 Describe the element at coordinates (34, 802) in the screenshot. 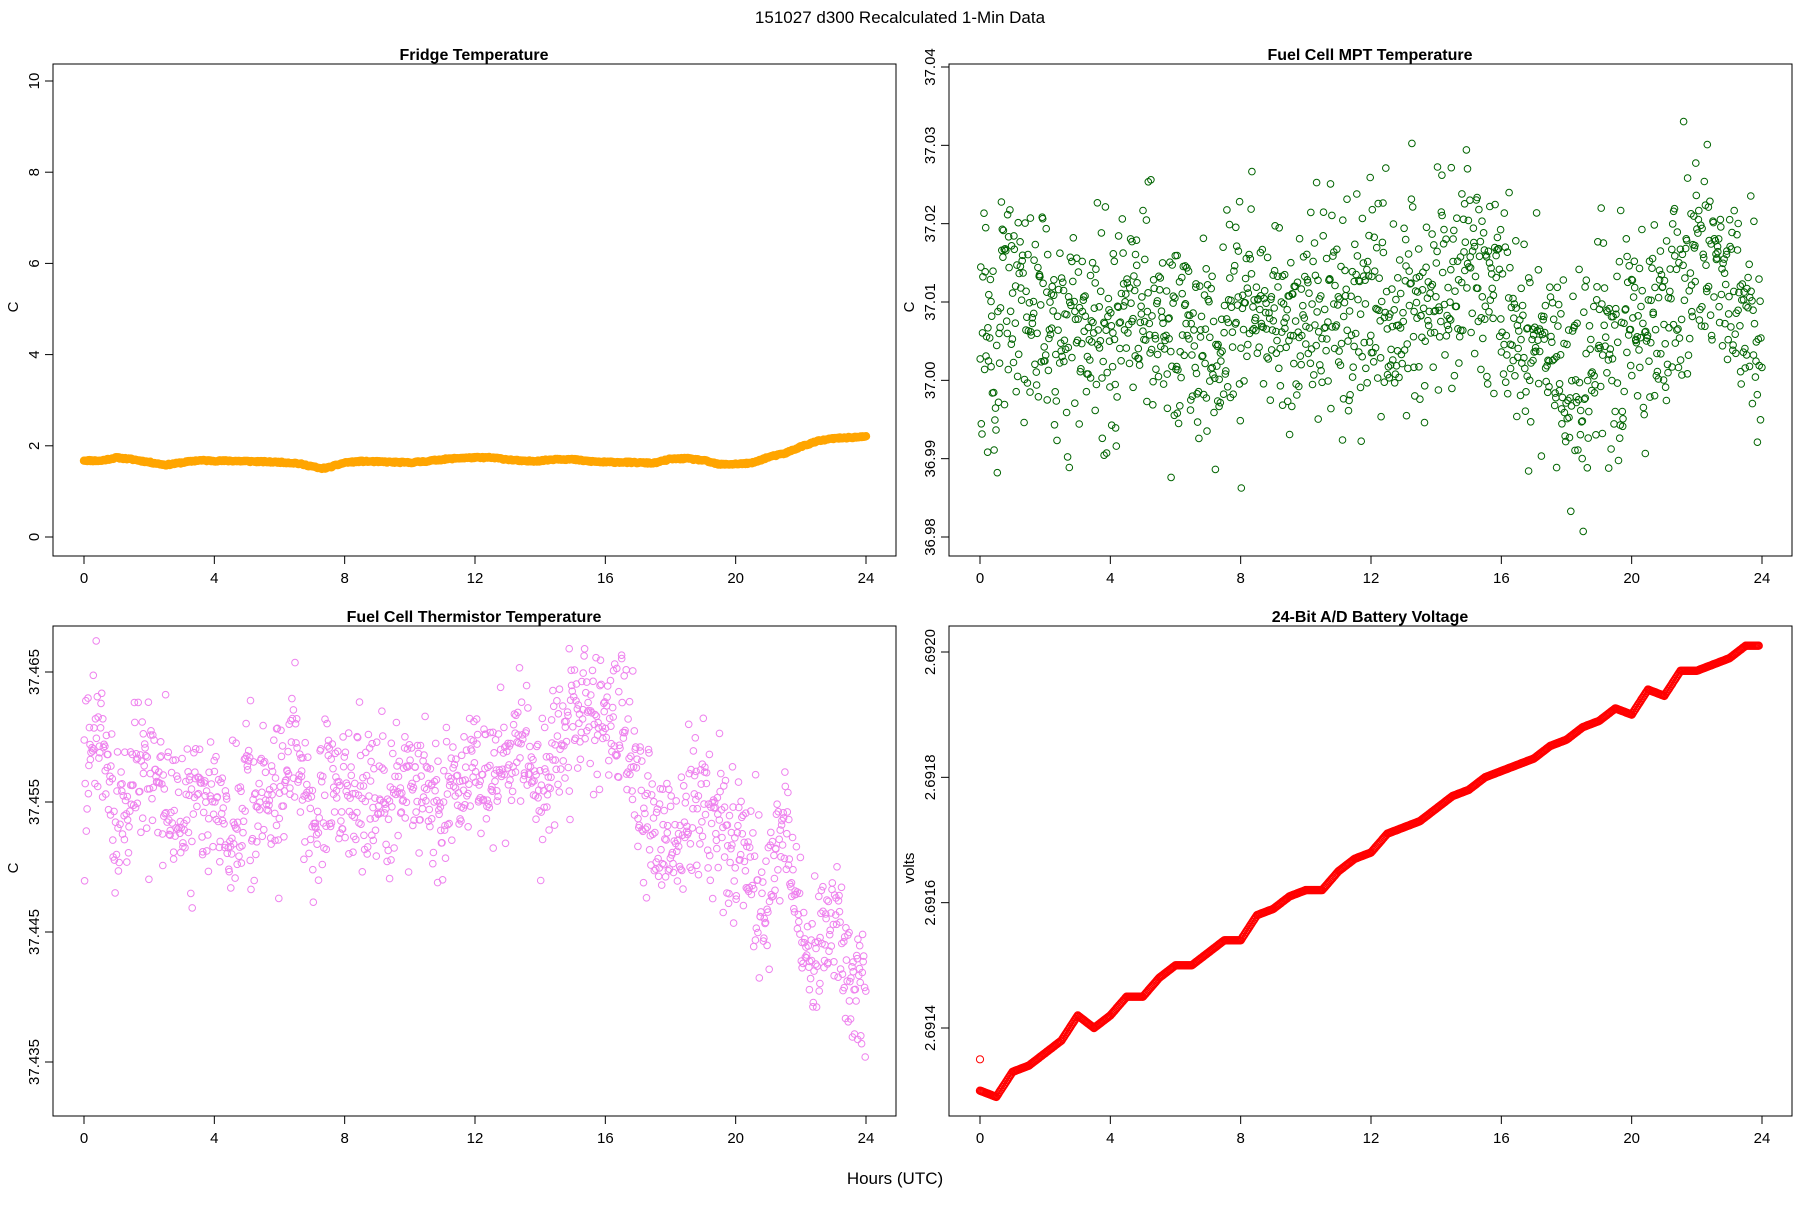

I see `y-tick-label: 37.455` at that location.